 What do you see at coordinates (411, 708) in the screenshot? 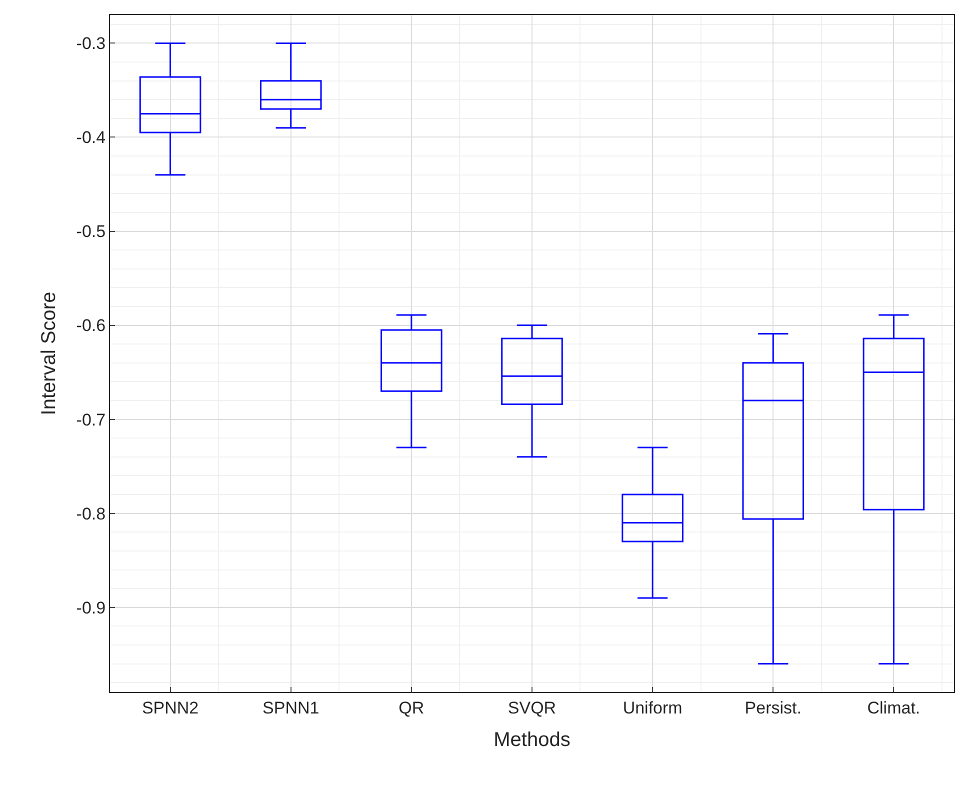
I see `x-tick-label: QR` at bounding box center [411, 708].